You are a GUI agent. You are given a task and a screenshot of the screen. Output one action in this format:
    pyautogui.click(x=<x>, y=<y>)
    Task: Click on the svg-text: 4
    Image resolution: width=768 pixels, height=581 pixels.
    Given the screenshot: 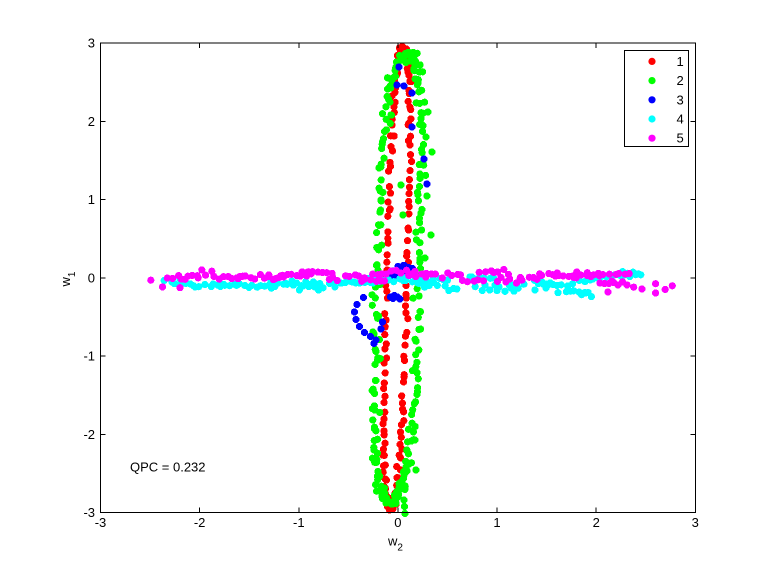 What is the action you would take?
    pyautogui.click(x=680, y=119)
    